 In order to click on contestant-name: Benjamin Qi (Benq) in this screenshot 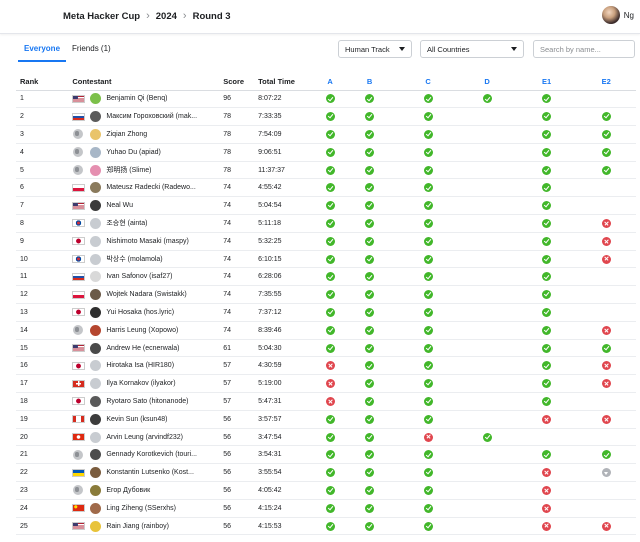, I will do `click(137, 99)`.